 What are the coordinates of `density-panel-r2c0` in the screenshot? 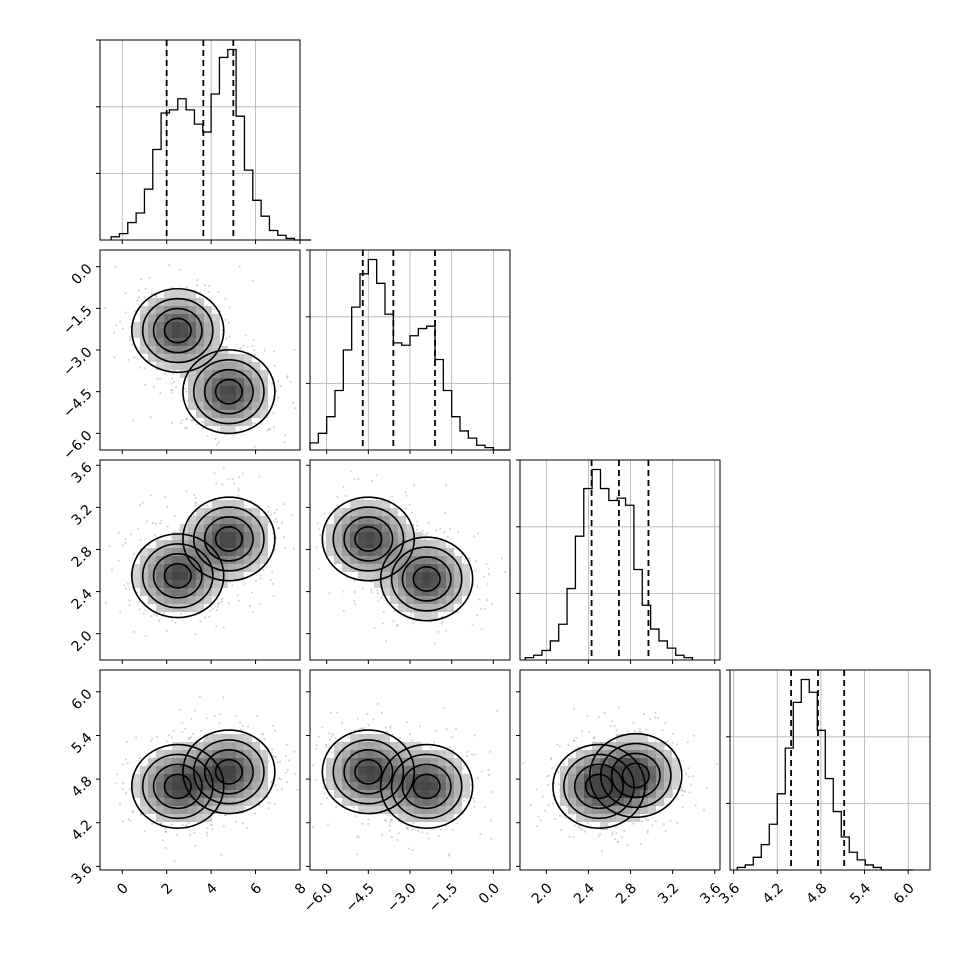 It's located at (198, 561).